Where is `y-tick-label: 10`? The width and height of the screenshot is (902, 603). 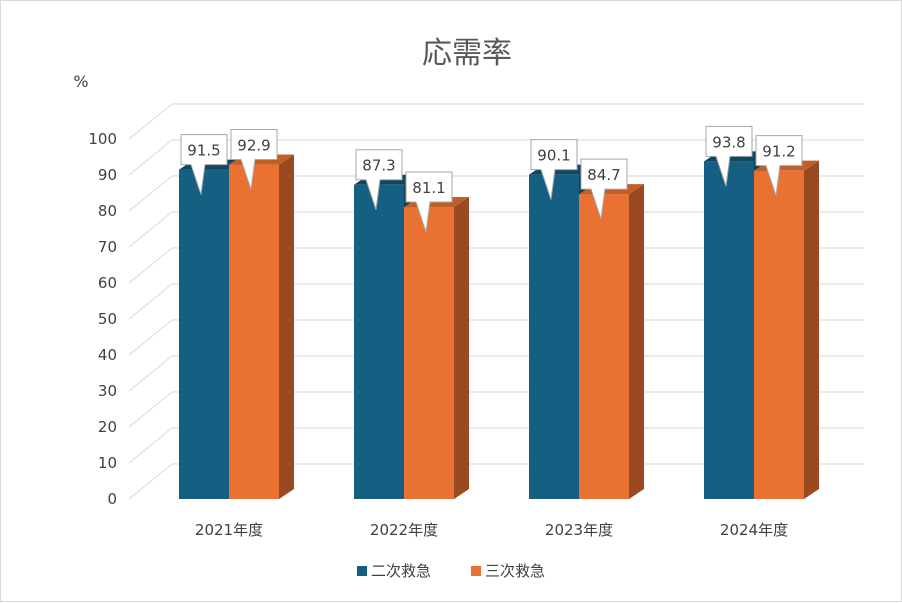
y-tick-label: 10 is located at coordinates (107, 463).